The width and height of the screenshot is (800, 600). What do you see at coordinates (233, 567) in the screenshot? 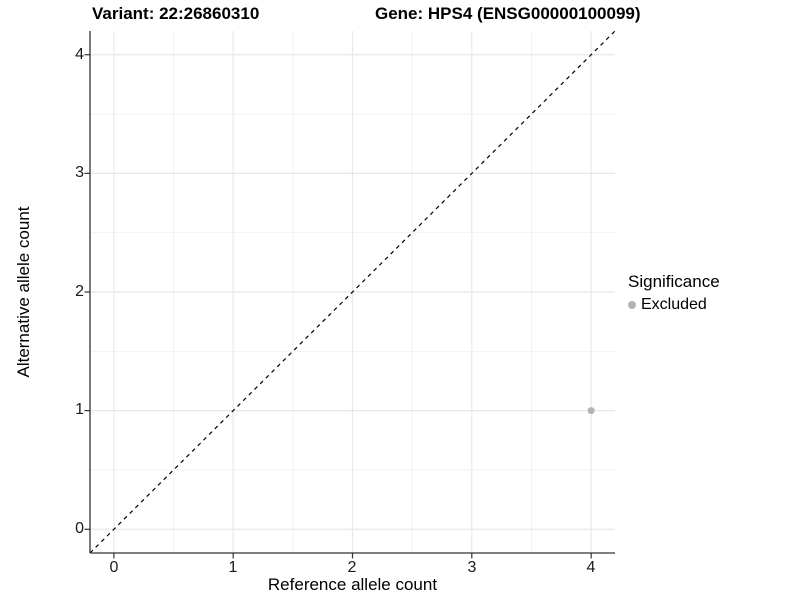
I see `x-tick-label: 1` at bounding box center [233, 567].